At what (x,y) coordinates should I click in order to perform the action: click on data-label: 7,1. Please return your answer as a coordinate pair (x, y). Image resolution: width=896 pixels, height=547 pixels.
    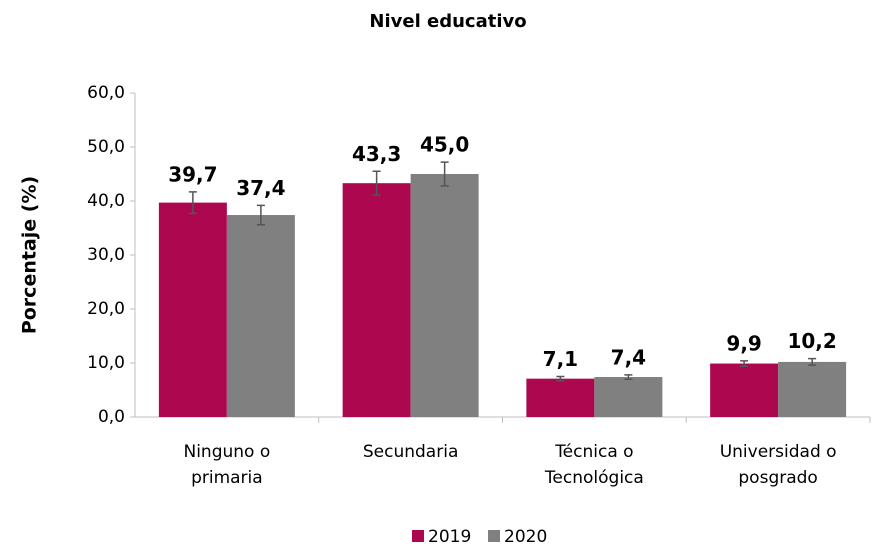
    Looking at the image, I should click on (560, 359).